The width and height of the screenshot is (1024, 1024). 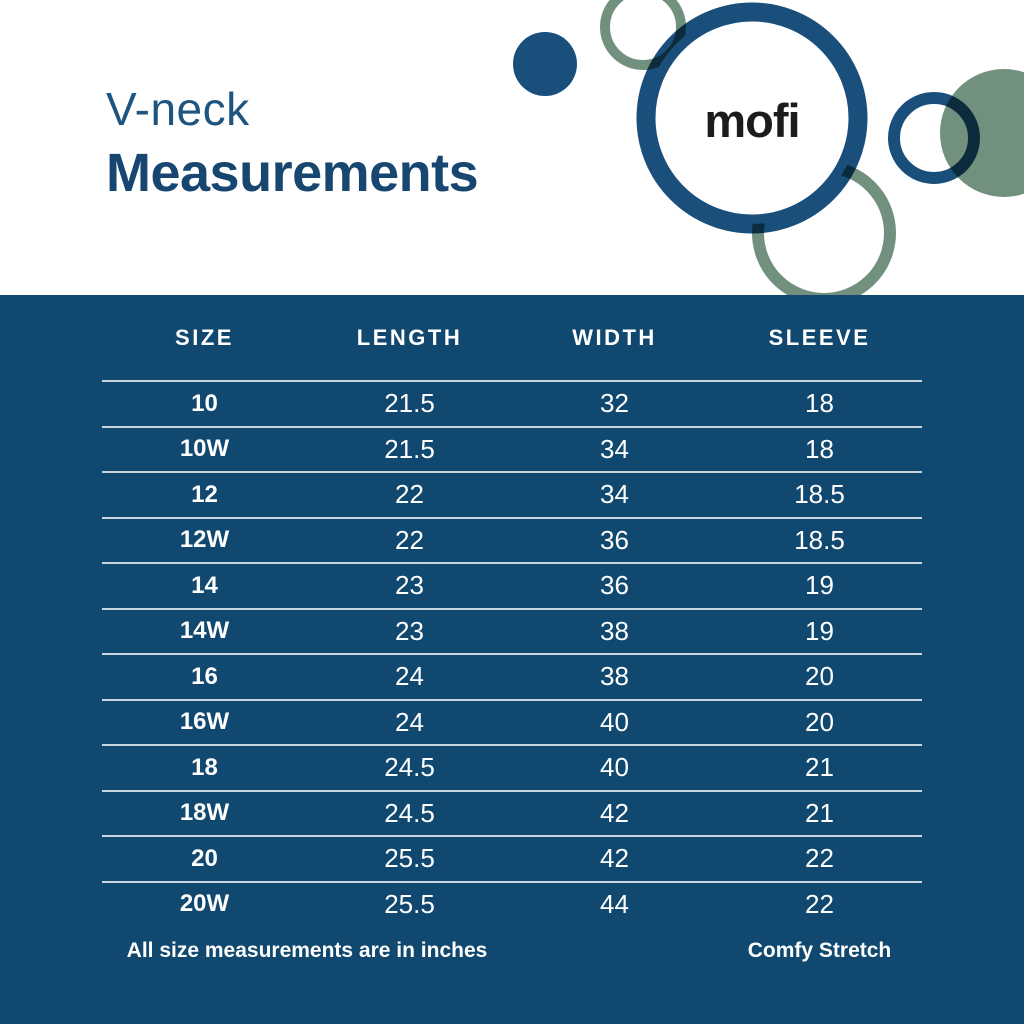 I want to click on size-row: 20W 25.5 44 22, so click(x=512, y=904).